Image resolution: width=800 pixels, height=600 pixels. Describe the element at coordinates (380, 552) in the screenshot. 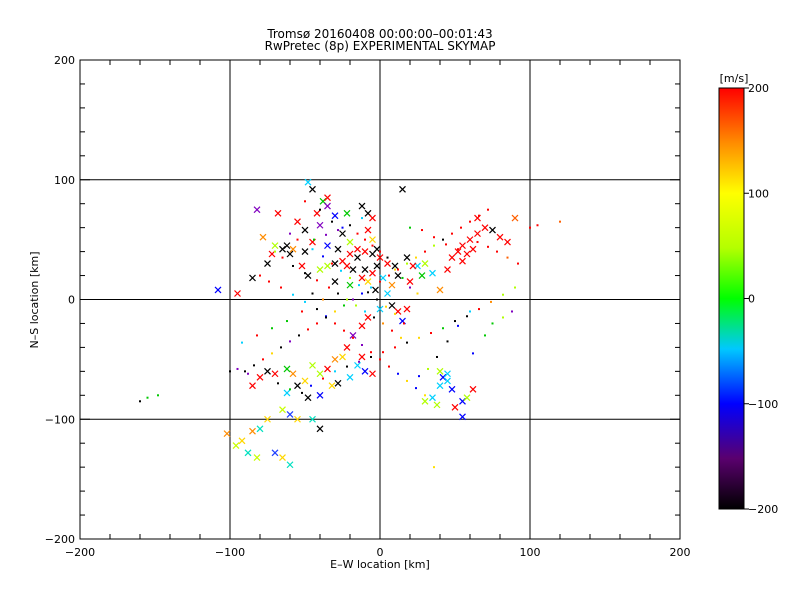

I see `x-tick-label: 0` at that location.